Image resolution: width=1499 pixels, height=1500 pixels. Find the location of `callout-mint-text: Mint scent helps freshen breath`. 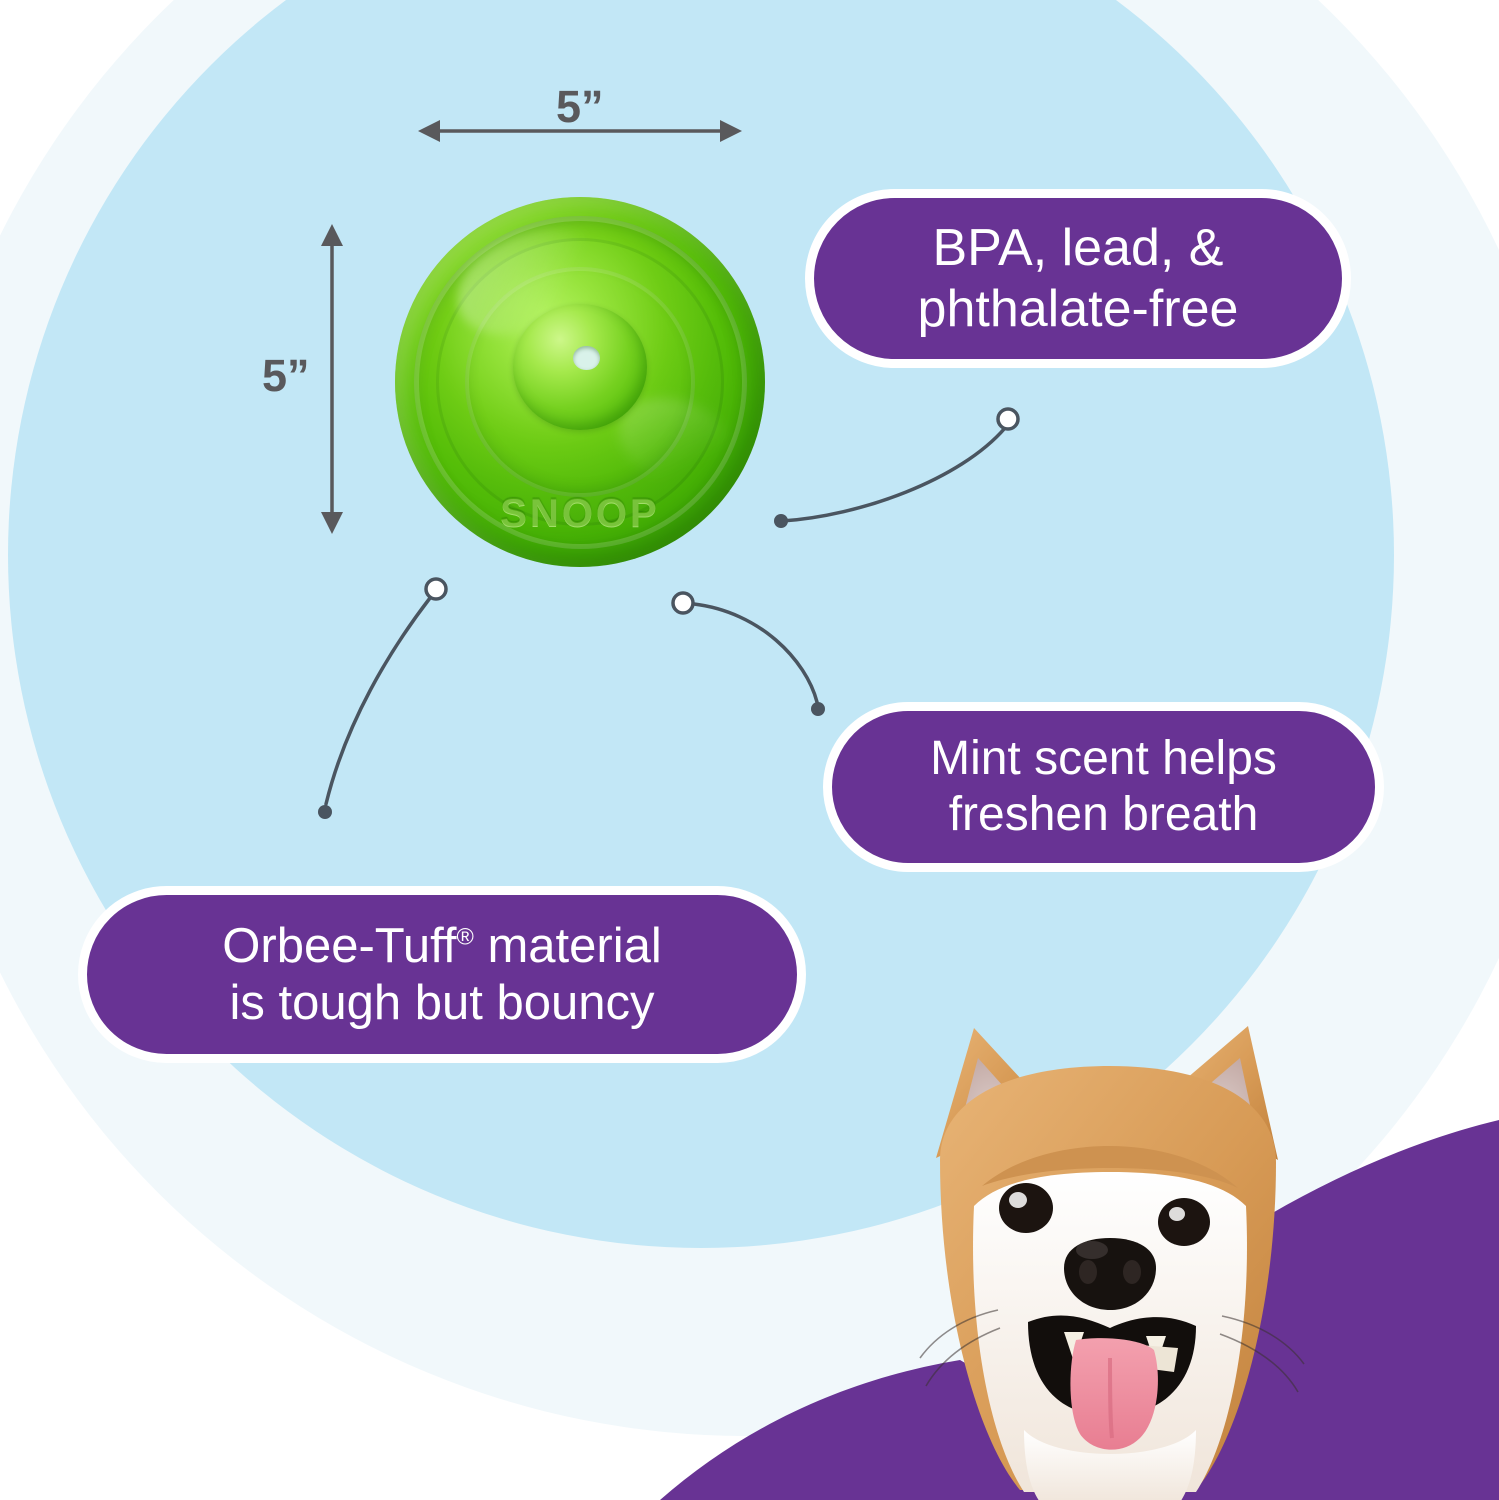

callout-mint-text: Mint scent helps freshen breath is located at coordinates (1103, 786).